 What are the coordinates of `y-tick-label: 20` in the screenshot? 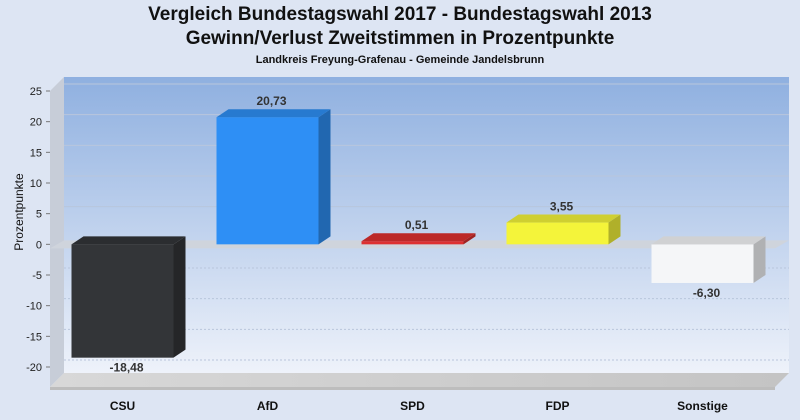 It's located at (36, 123).